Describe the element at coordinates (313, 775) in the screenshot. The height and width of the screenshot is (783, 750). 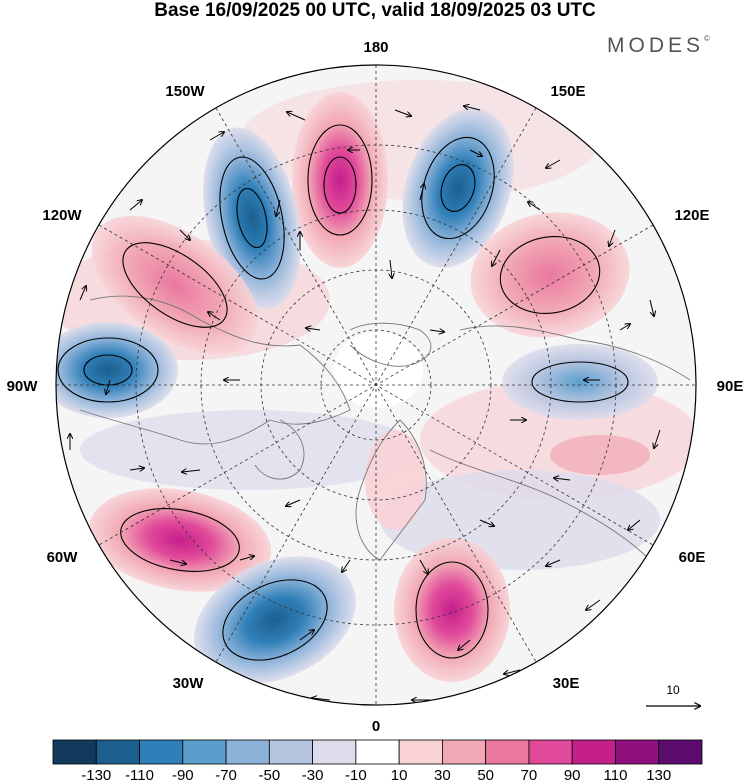
I see `colorbar-tick-label: -30` at that location.